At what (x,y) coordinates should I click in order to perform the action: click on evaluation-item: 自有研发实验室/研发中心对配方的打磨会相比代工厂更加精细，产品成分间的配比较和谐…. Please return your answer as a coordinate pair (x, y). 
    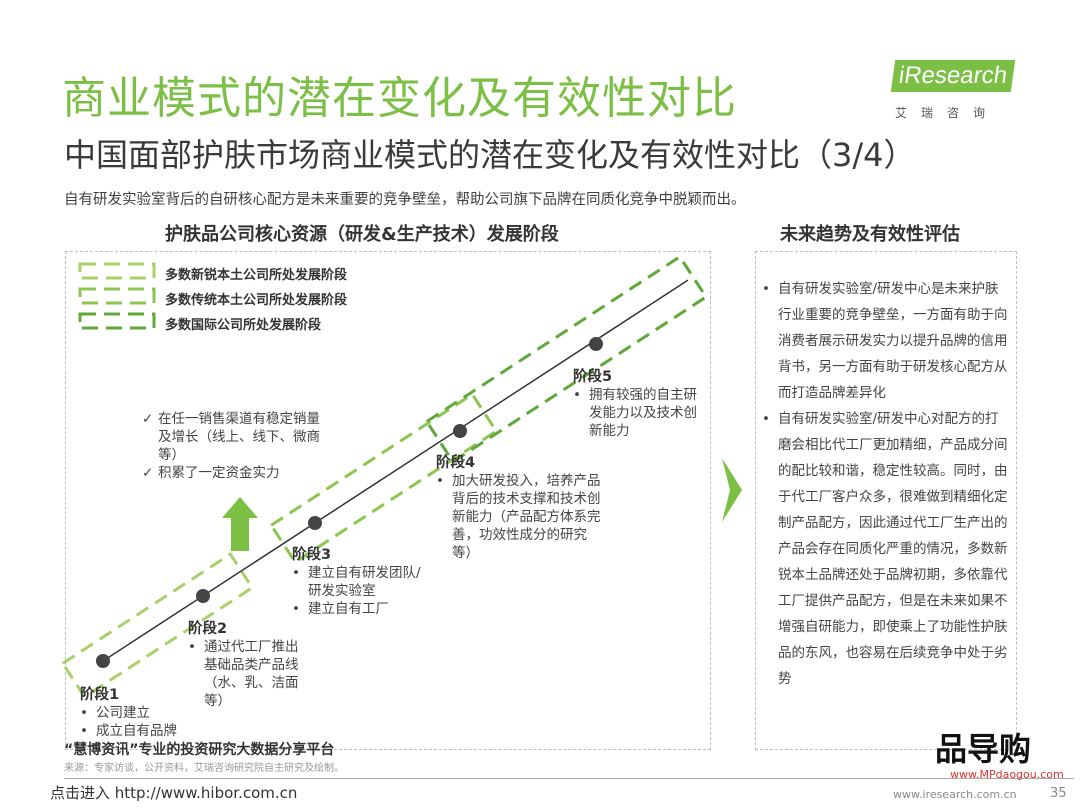
    Looking at the image, I should click on (887, 549).